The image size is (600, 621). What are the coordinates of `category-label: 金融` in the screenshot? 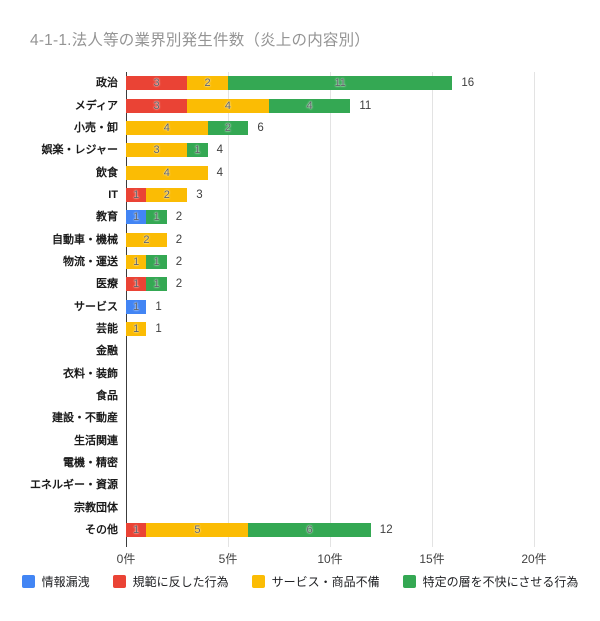 It's located at (107, 351).